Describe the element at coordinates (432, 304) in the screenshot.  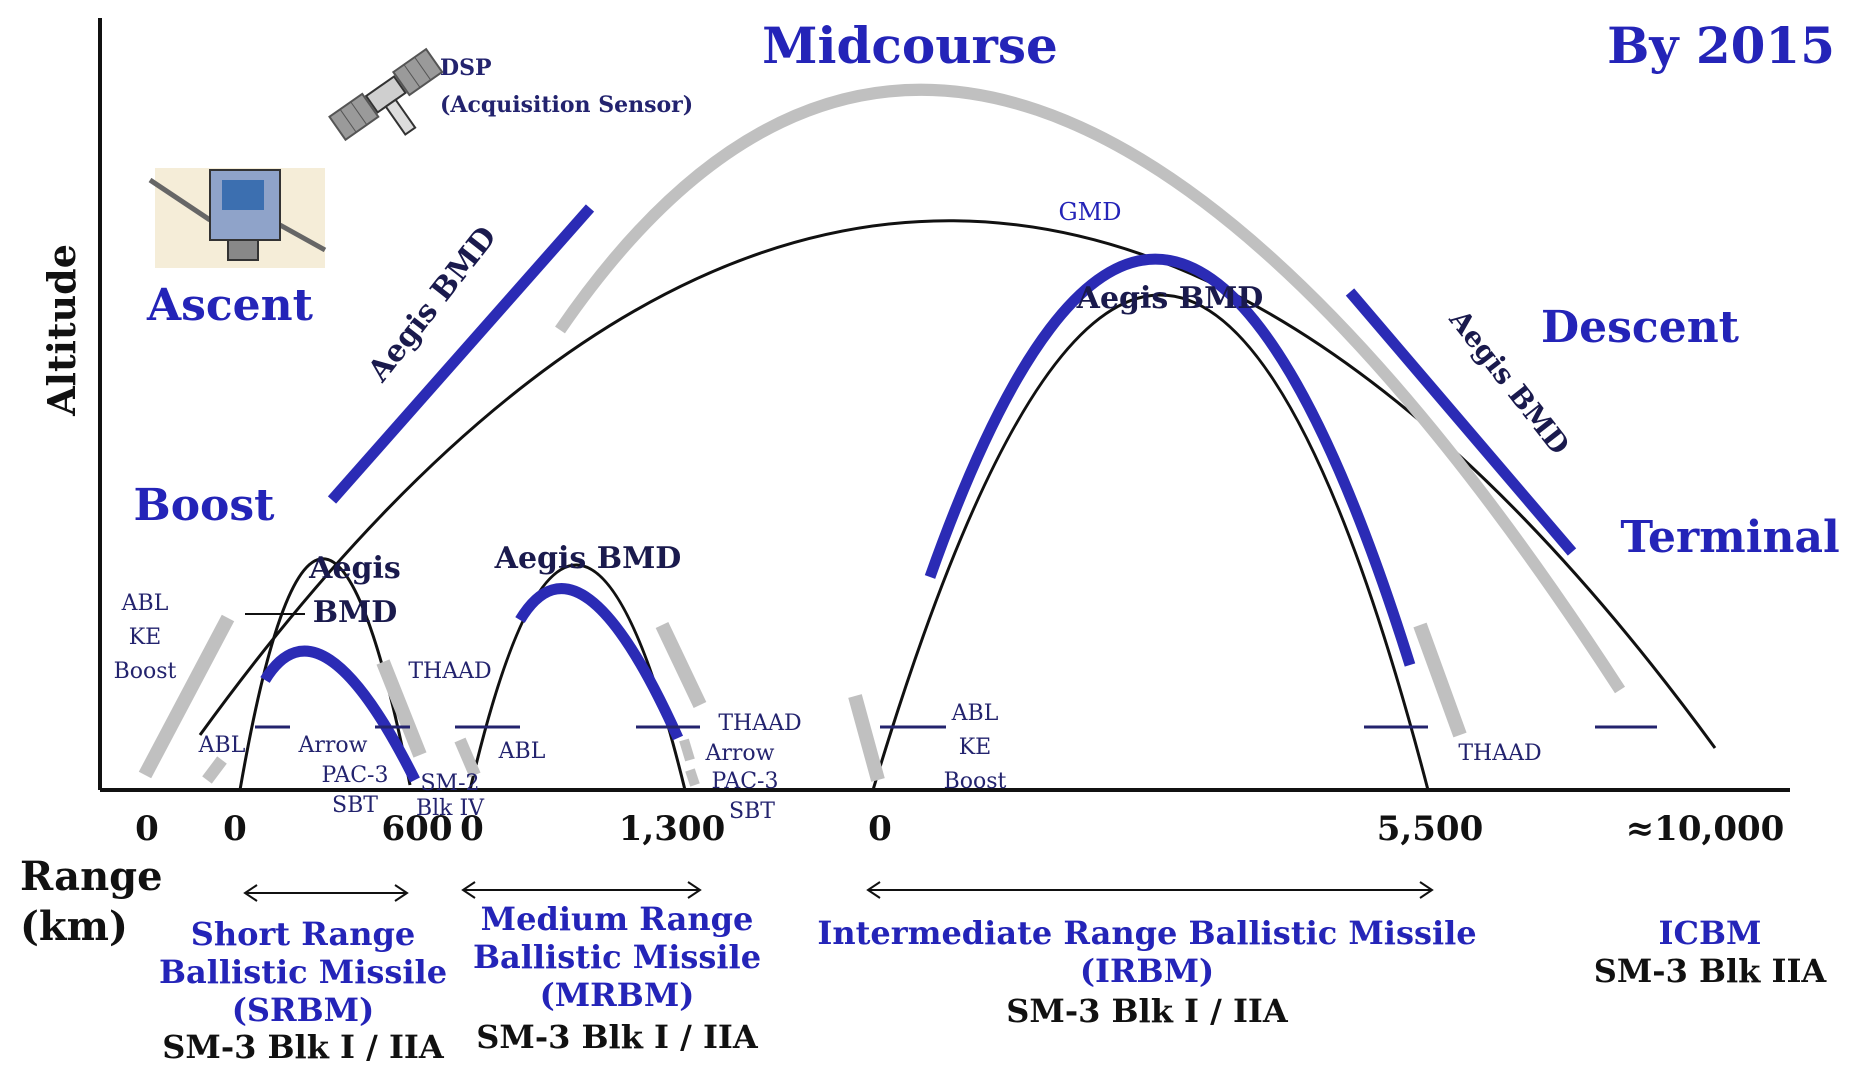
I see `icbm-ascent-aegis-label: Aegis BMD` at that location.